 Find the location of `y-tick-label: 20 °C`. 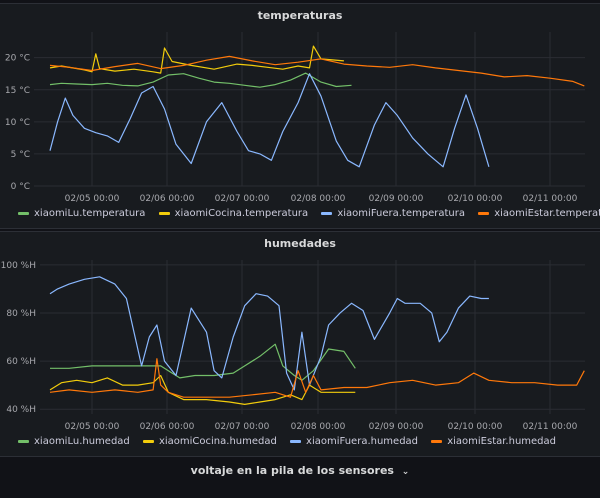

y-tick-label: 20 °C is located at coordinates (17, 59).